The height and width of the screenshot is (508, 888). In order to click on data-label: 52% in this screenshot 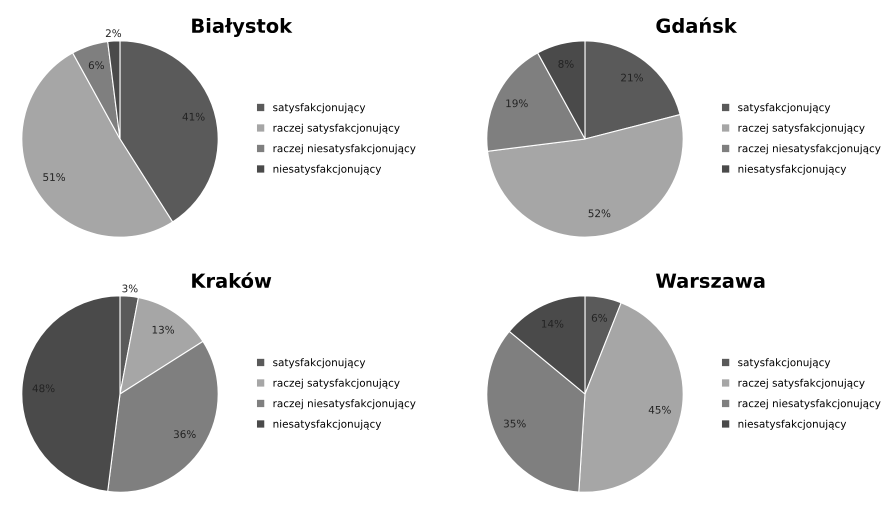, I will do `click(599, 213)`.